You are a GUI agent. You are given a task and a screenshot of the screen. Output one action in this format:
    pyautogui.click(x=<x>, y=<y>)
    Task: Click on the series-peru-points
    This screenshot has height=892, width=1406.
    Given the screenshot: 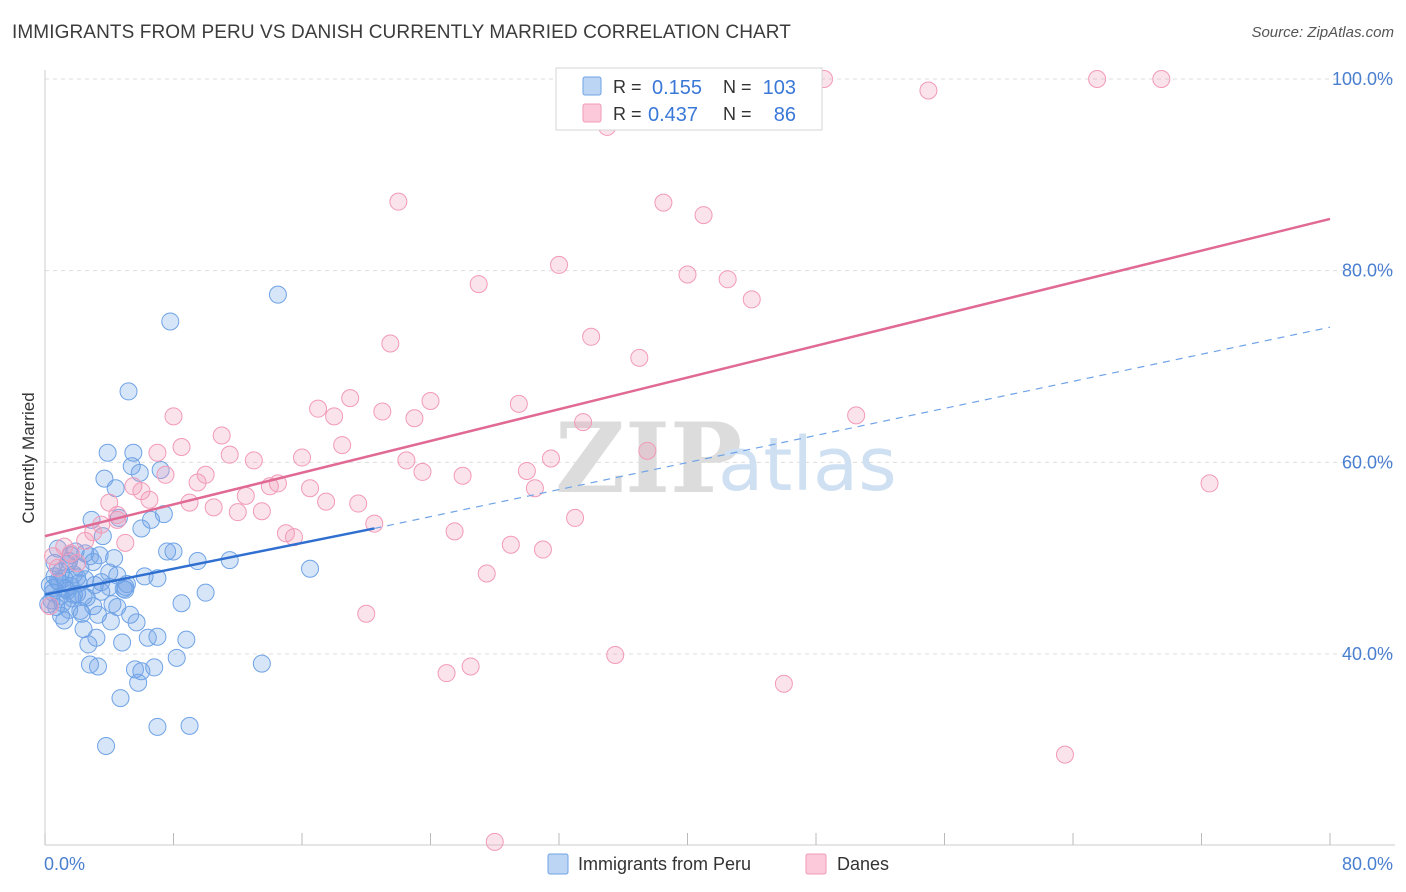 What is the action you would take?
    pyautogui.click(x=179, y=520)
    